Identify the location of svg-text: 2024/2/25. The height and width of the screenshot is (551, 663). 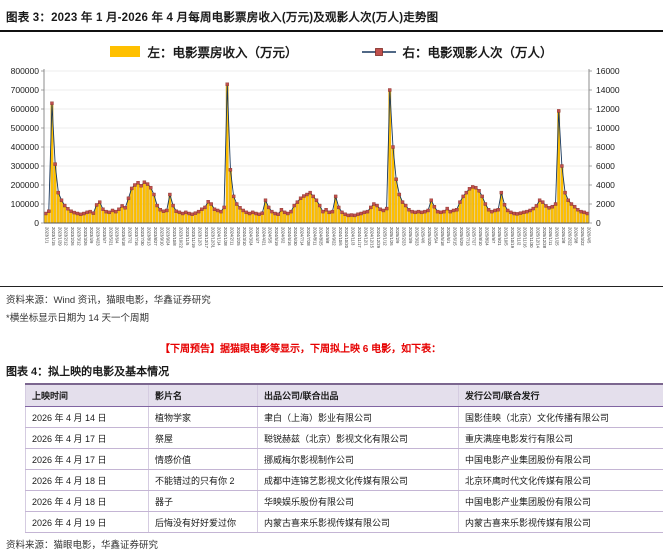
(238, 236).